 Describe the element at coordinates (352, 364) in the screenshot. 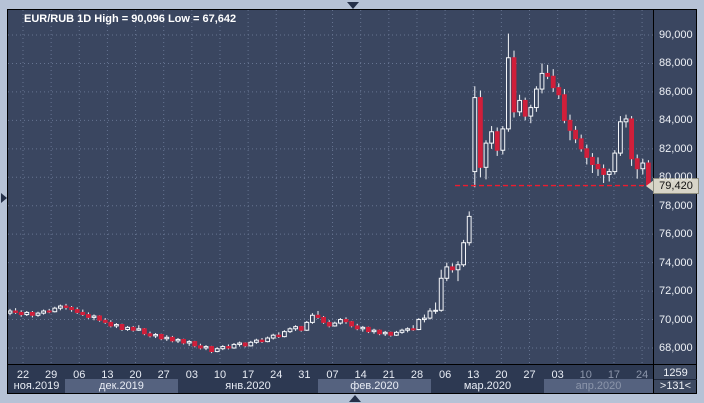

I see `axis-separator-horizontal` at that location.